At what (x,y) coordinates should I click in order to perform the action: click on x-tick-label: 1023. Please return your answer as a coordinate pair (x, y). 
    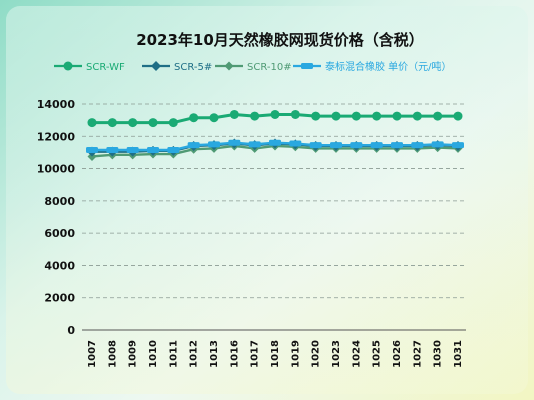
    Looking at the image, I should click on (336, 354).